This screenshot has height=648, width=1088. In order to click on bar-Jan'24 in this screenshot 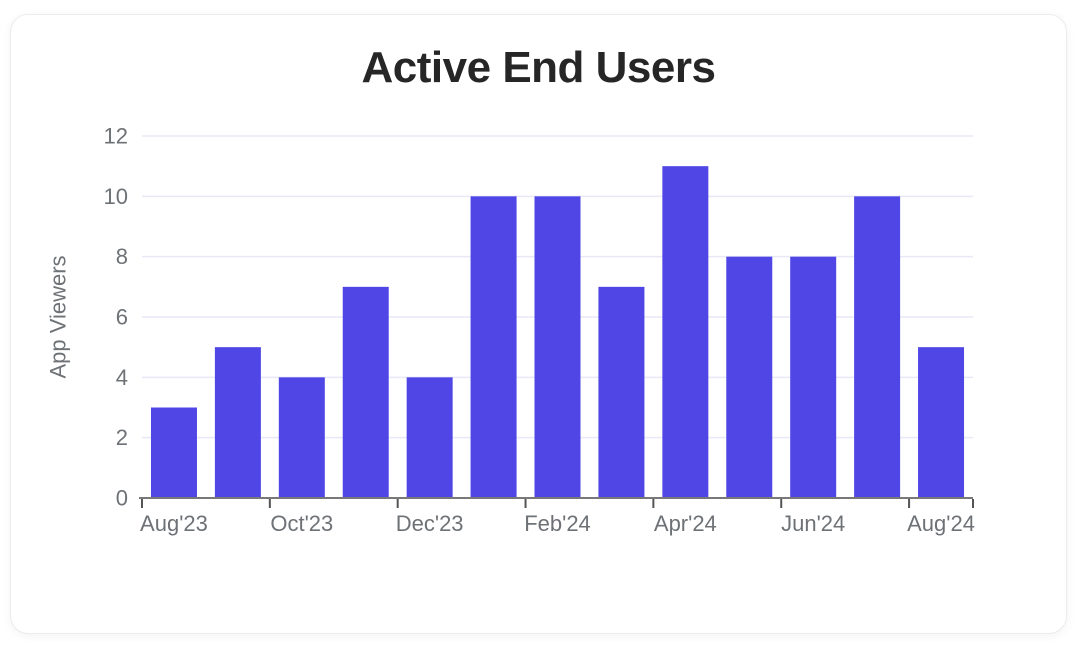, I will do `click(493, 347)`.